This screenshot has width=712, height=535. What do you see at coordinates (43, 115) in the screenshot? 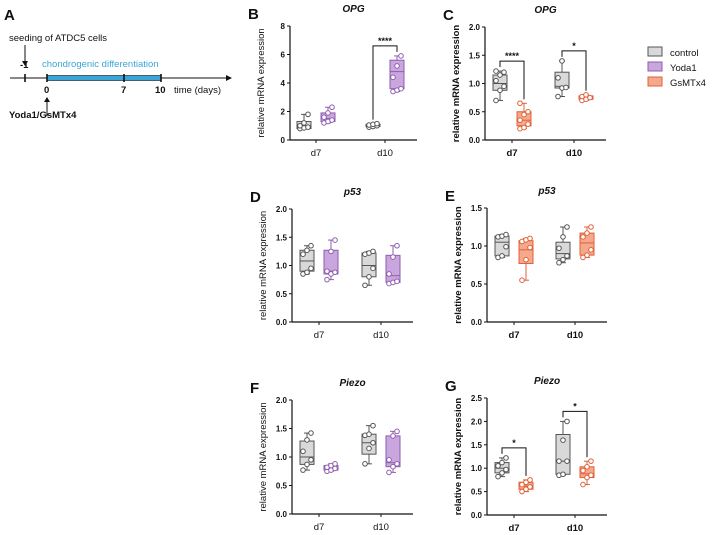
I see `treatment-label: Yoda1/GsMTx4` at bounding box center [43, 115].